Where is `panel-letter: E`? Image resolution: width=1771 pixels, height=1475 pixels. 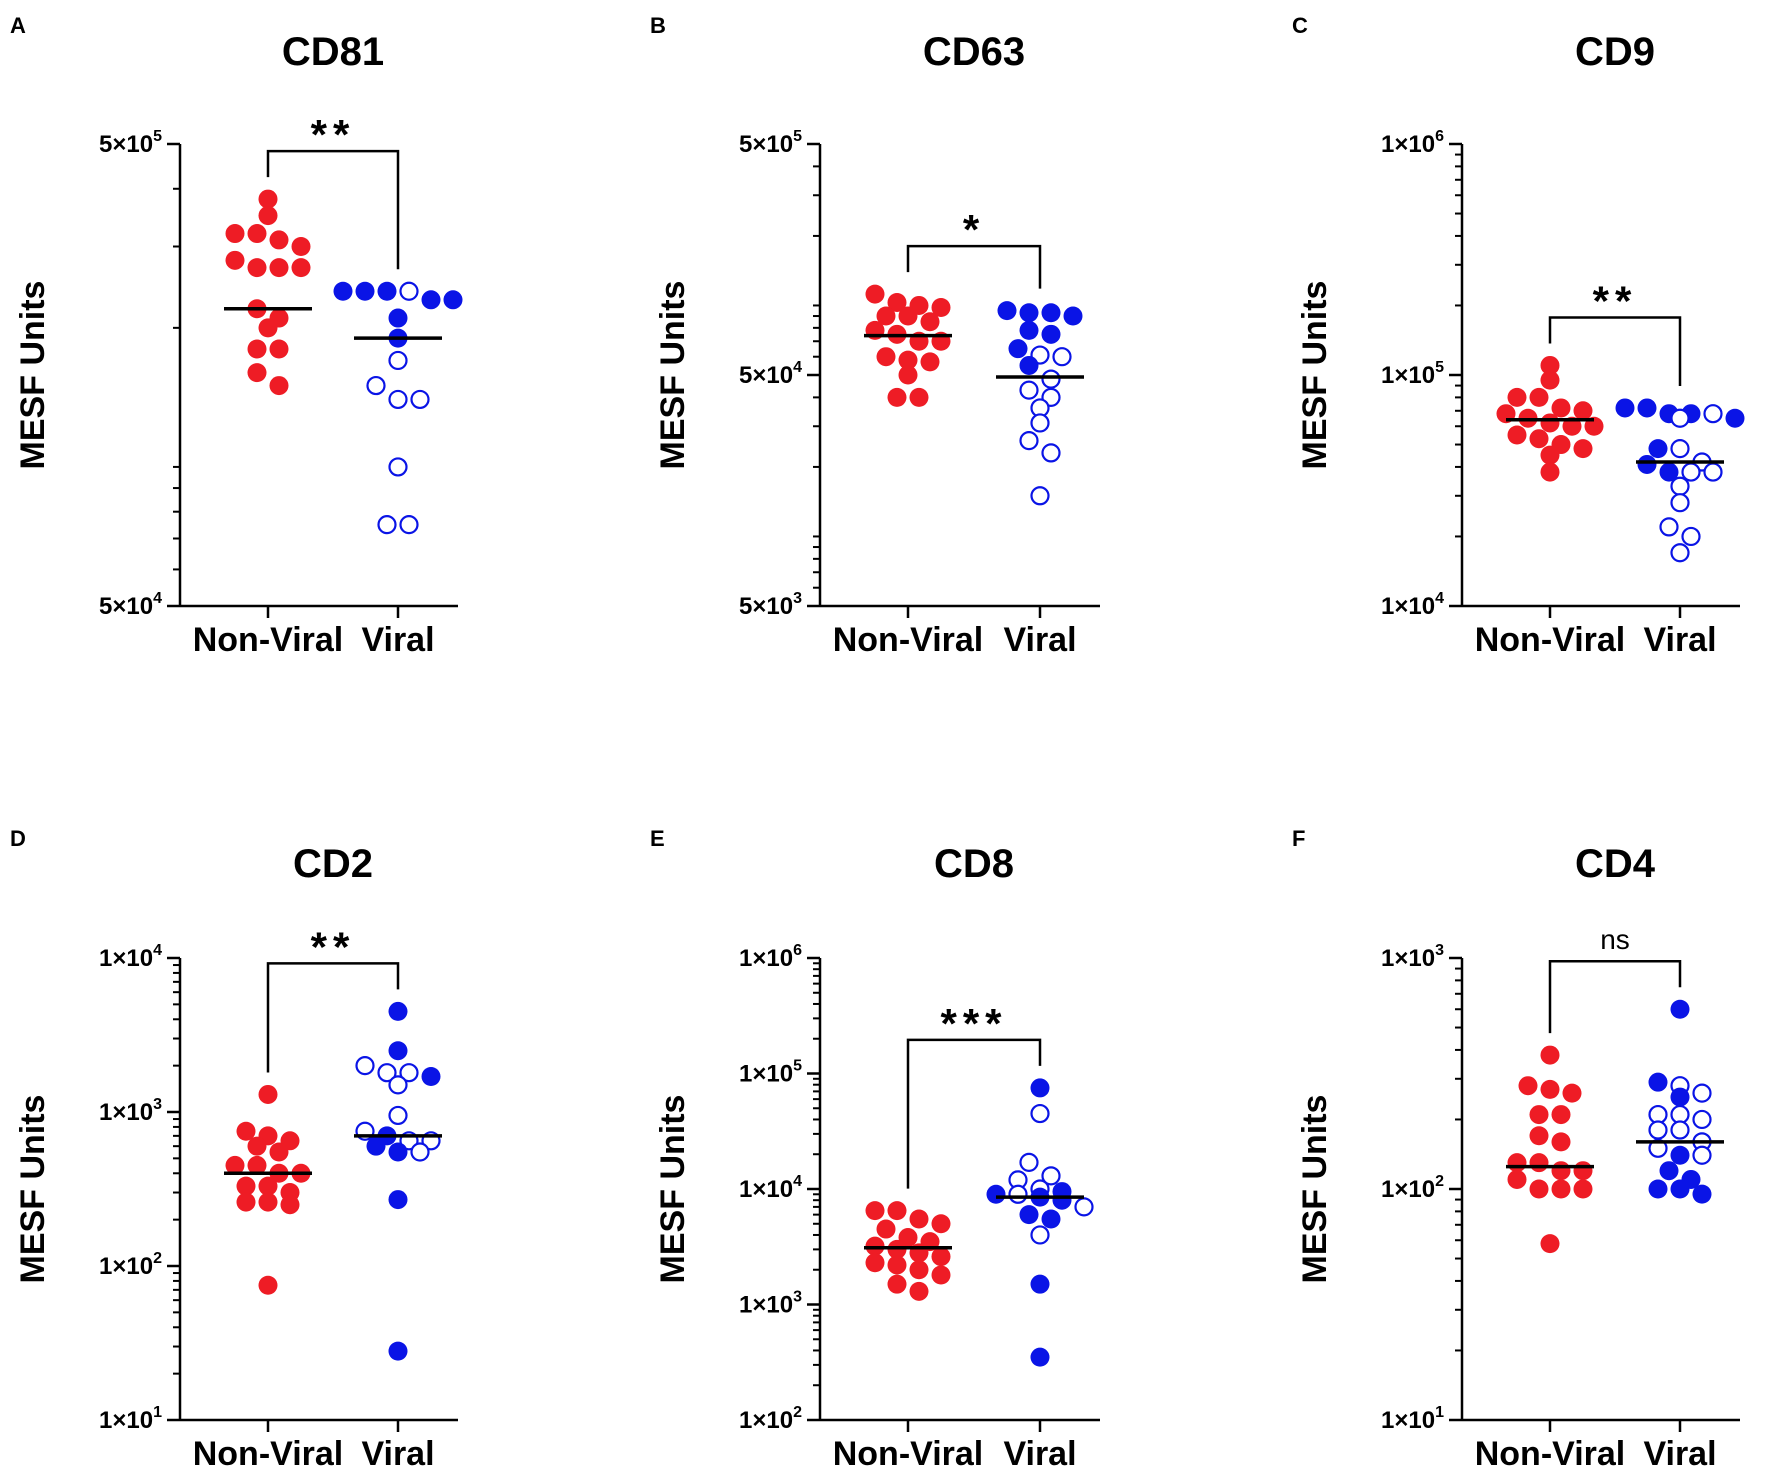
panel-letter: E is located at coordinates (657, 838).